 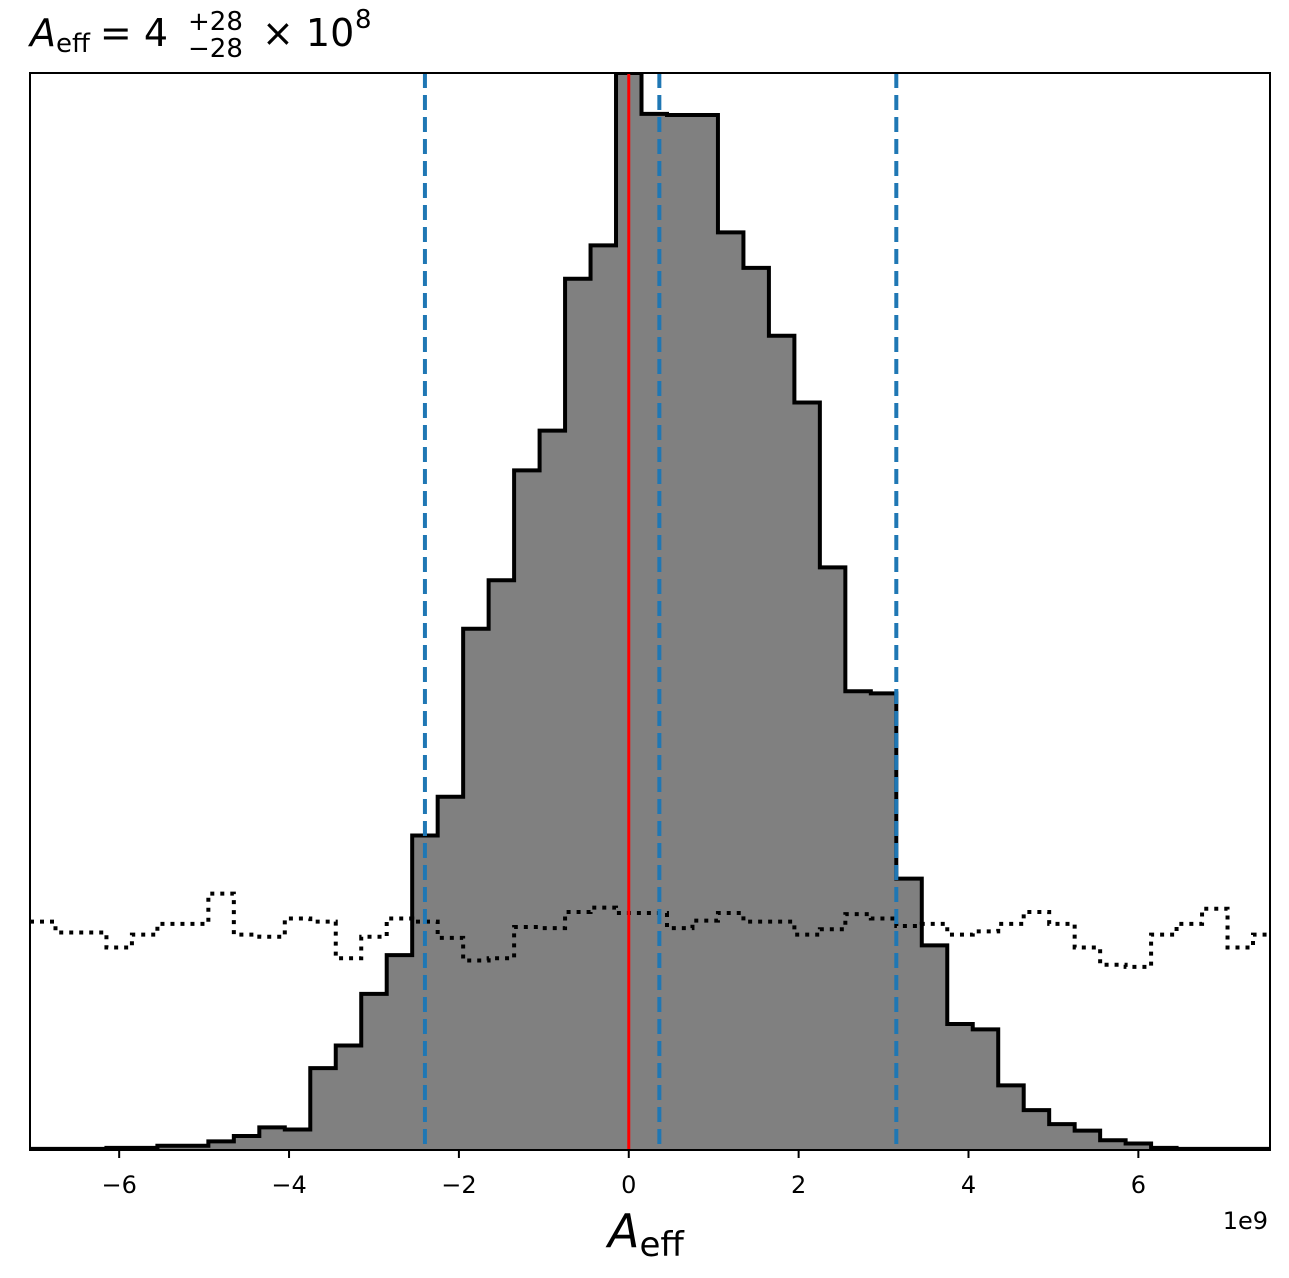 I want to click on x-tick-label: −2, so click(x=458, y=1185).